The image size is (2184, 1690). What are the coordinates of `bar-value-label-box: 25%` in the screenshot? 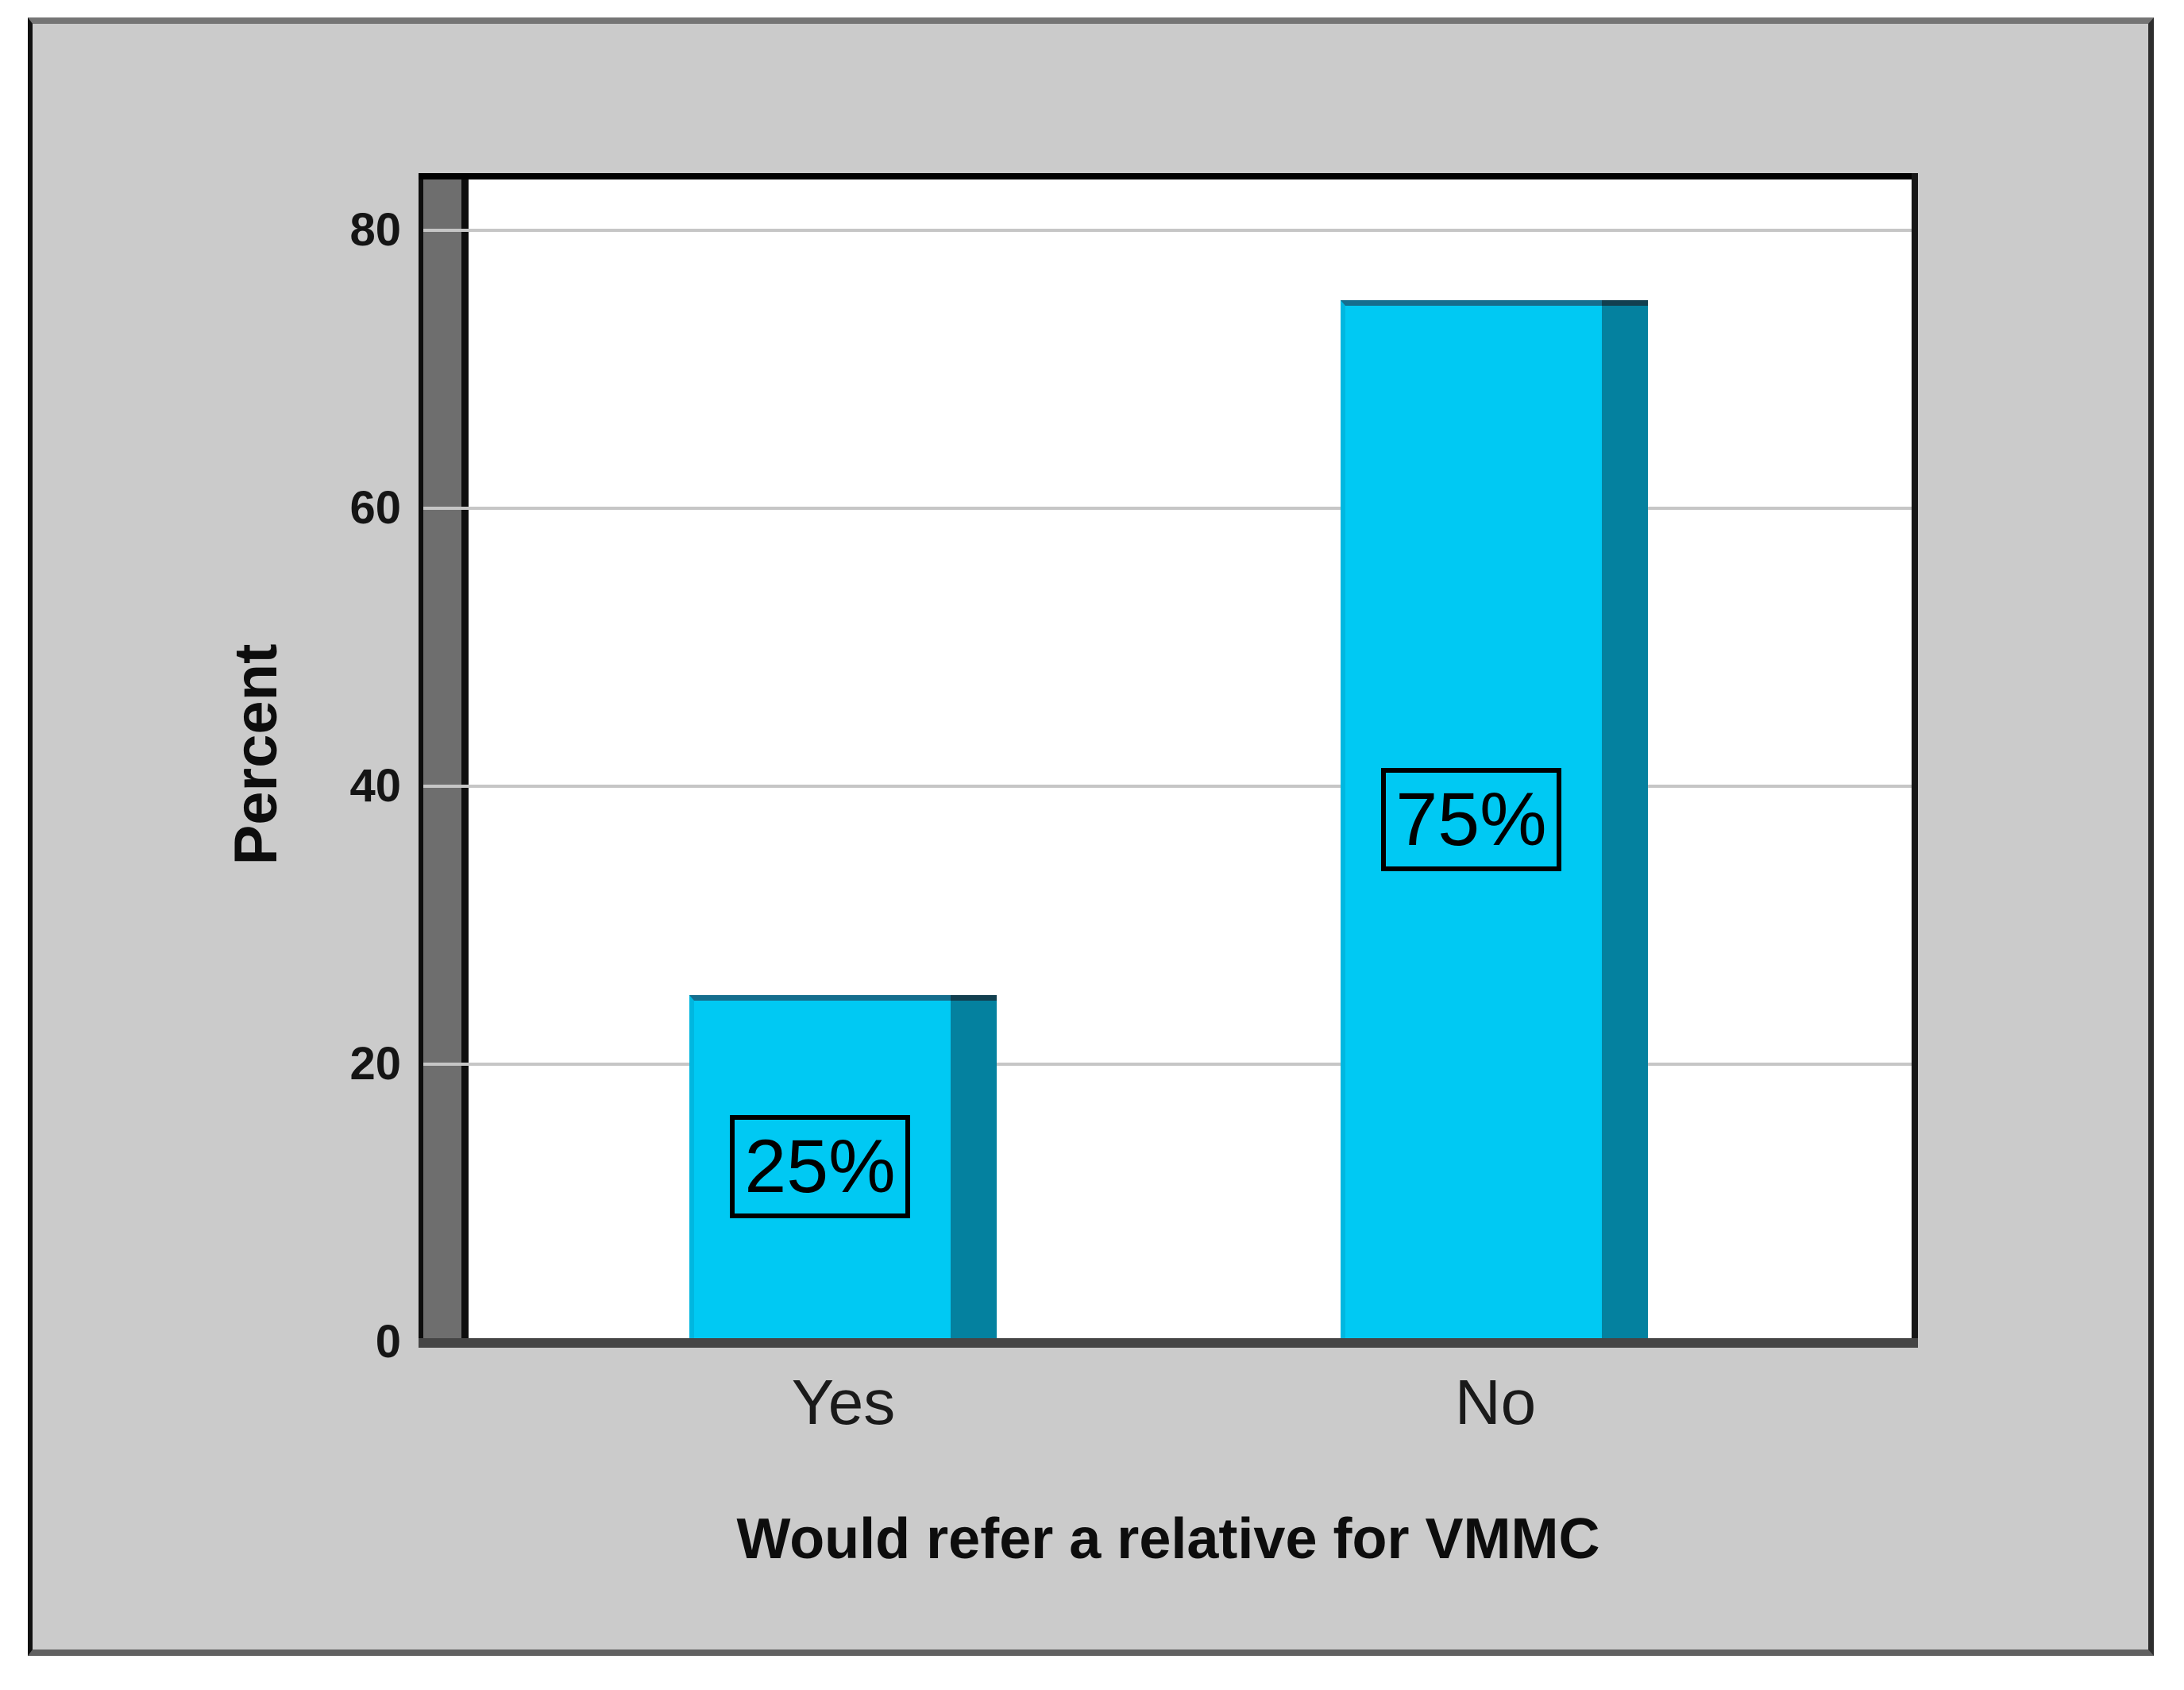 It's located at (820, 1166).